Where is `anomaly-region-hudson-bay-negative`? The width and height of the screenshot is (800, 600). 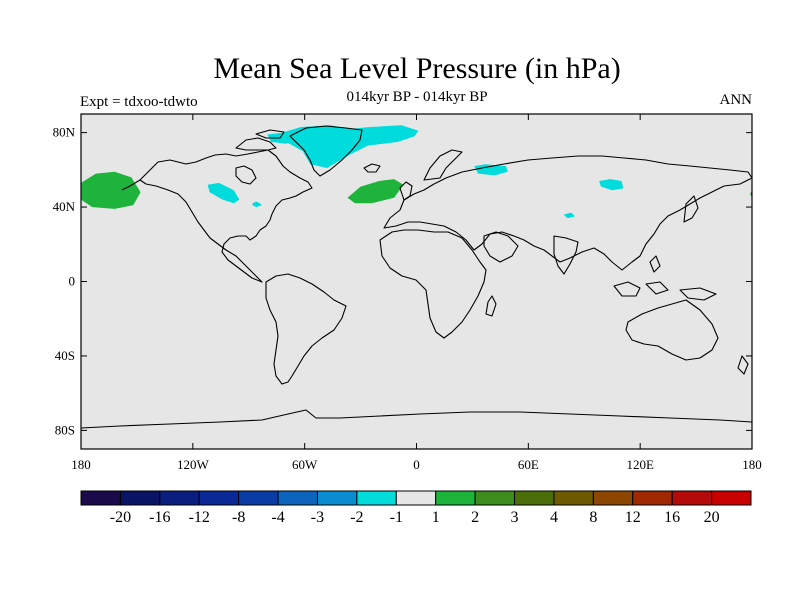 anomaly-region-hudson-bay-negative is located at coordinates (223, 193).